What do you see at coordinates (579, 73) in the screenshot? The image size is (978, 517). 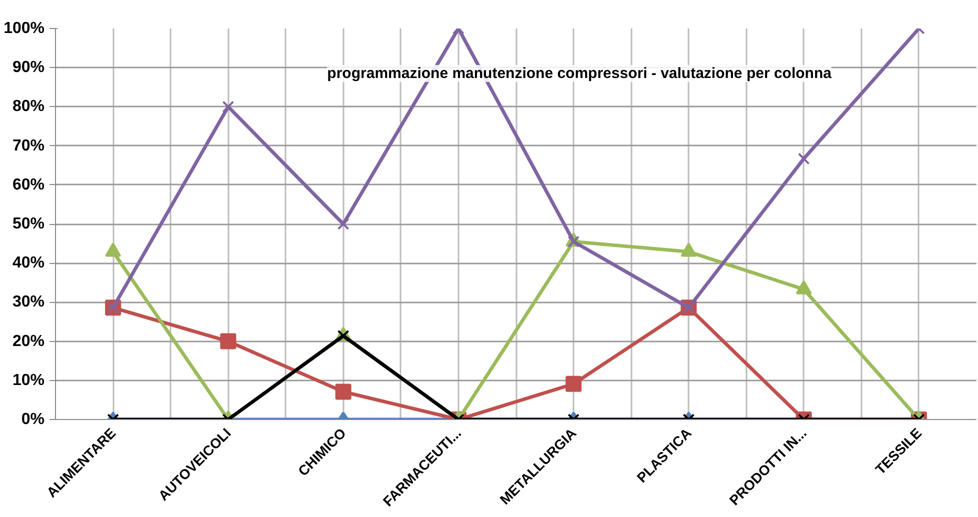 I see `text: programmazione manutenzione compressori - valutazione per colonna` at bounding box center [579, 73].